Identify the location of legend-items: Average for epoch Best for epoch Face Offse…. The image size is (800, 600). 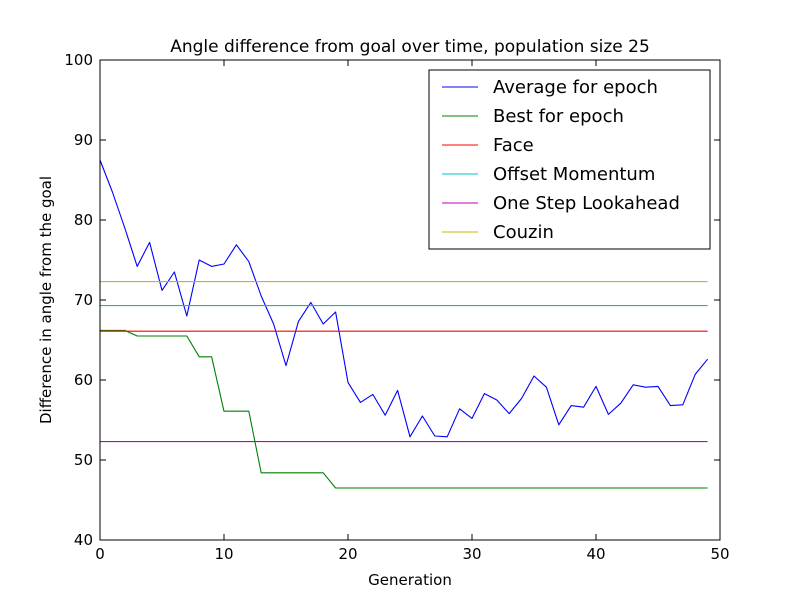
(561, 160).